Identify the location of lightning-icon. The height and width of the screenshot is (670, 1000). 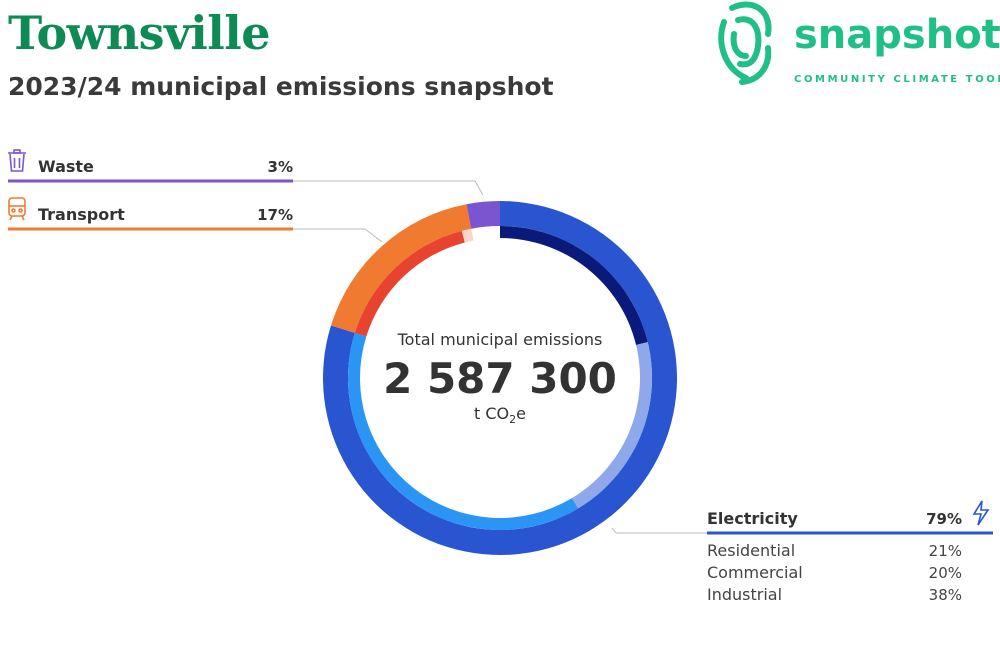
(981, 513).